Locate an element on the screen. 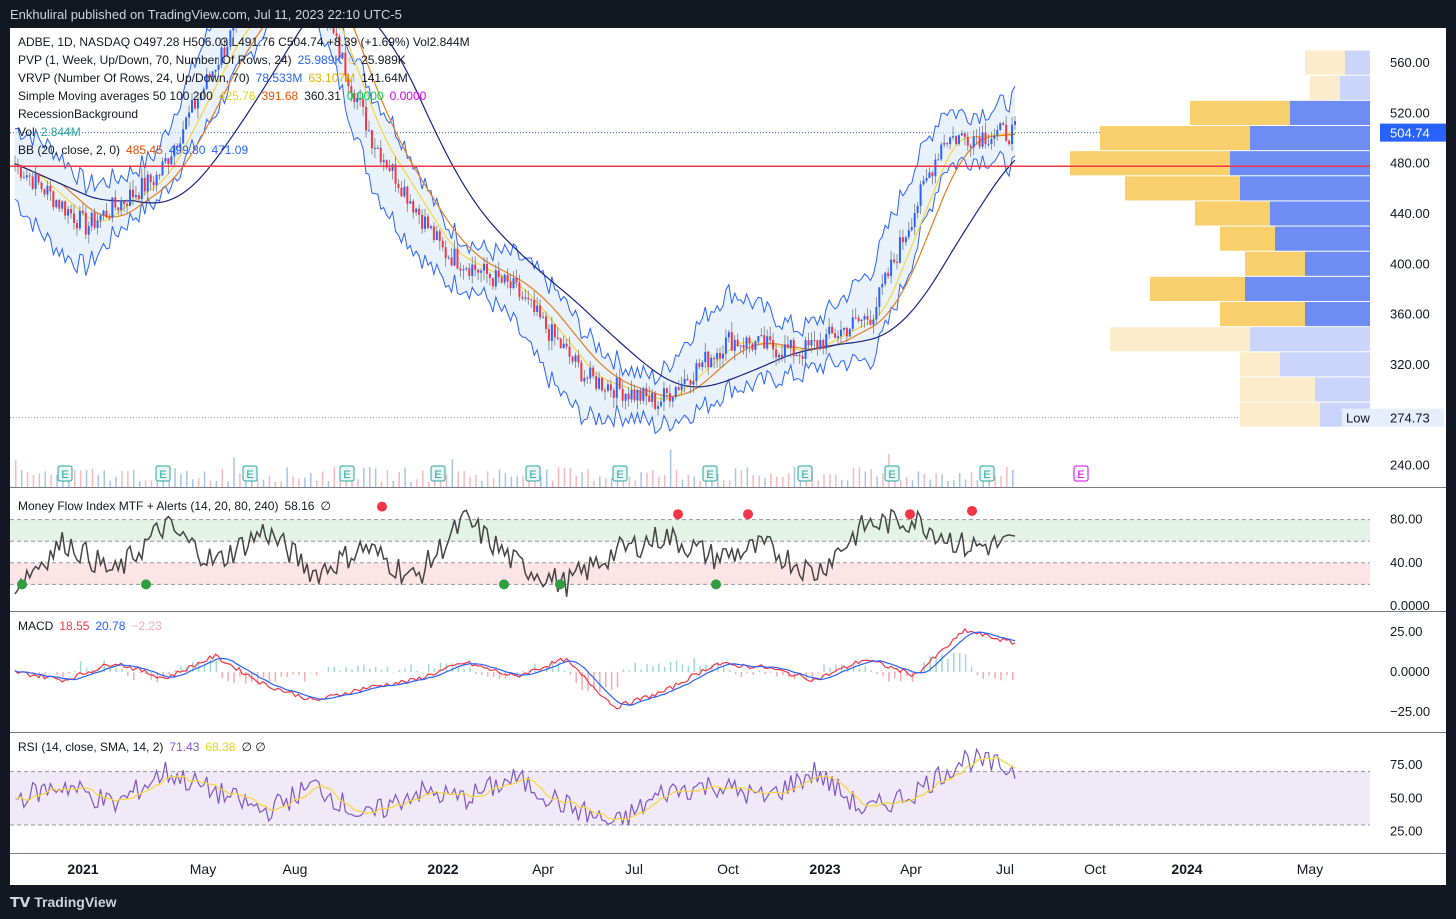 The image size is (1456, 919). time-axis-label: 2022 is located at coordinates (442, 869).